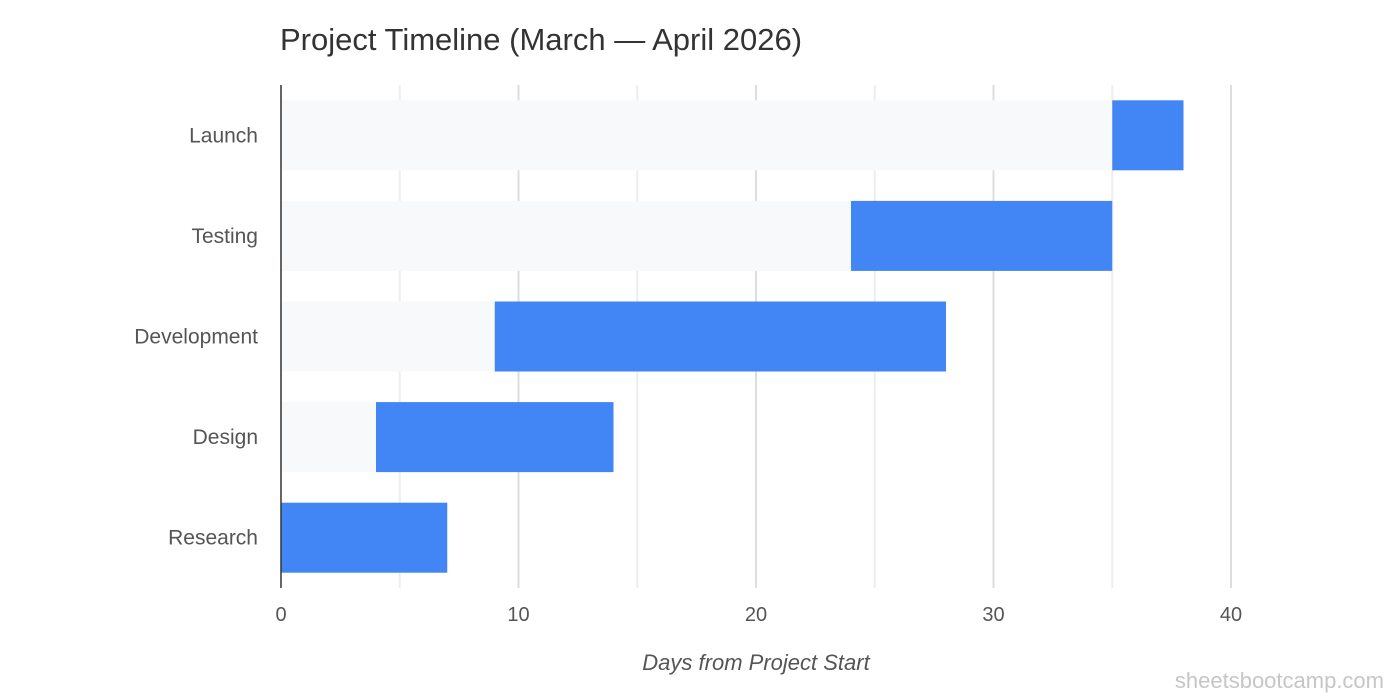 The width and height of the screenshot is (1400, 700). I want to click on y-category-label-research: Research, so click(213, 538).